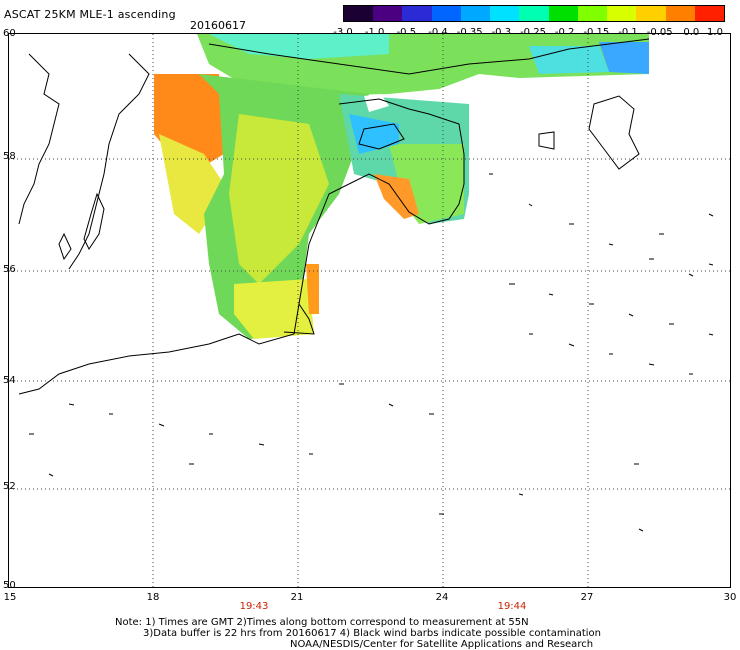 The image size is (740, 650). Describe the element at coordinates (596, 32) in the screenshot. I see `color-scale-label: -0.15` at that location.